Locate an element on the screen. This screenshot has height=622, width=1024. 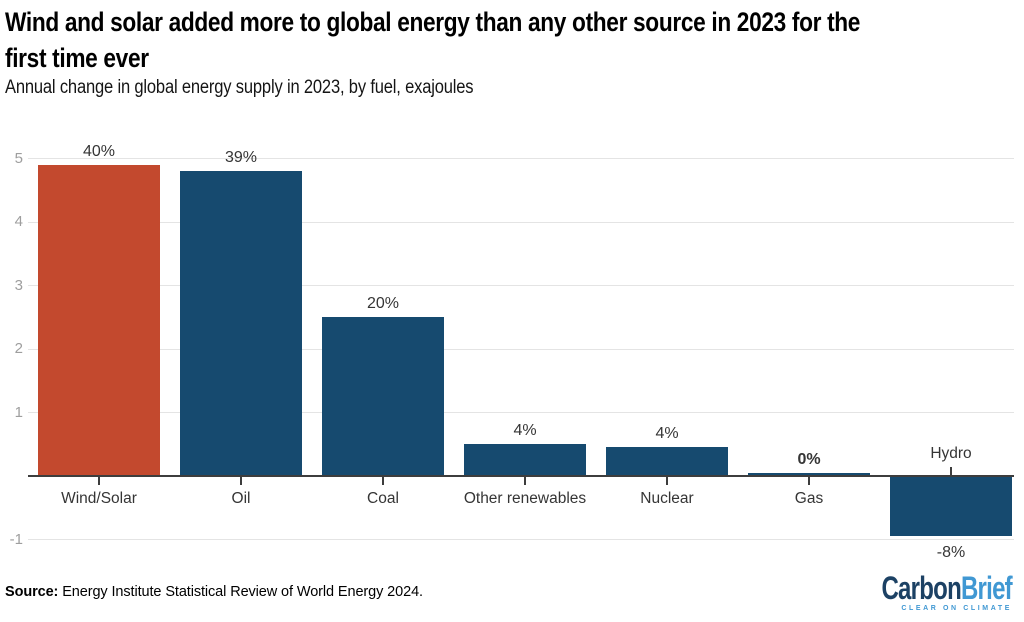
bar-wind-solar is located at coordinates (99, 320).